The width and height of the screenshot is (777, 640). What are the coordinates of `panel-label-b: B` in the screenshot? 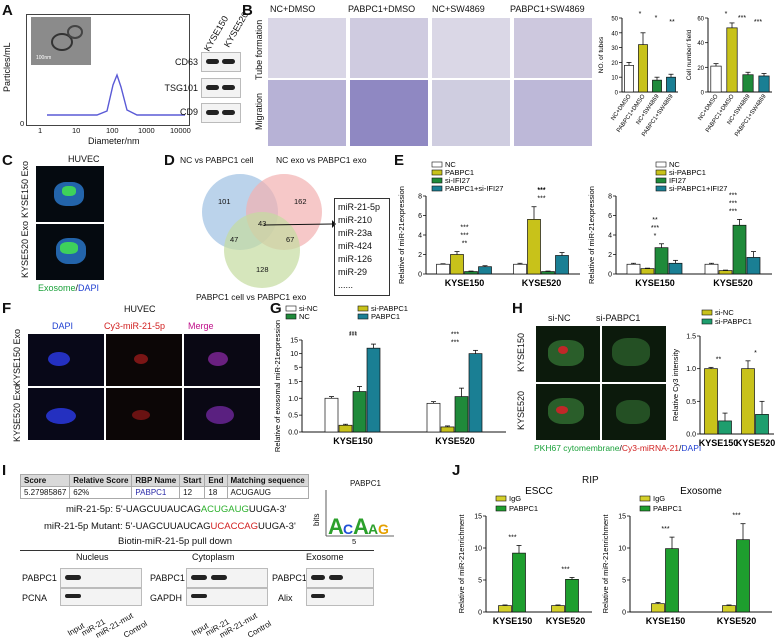 It's located at (247, 10).